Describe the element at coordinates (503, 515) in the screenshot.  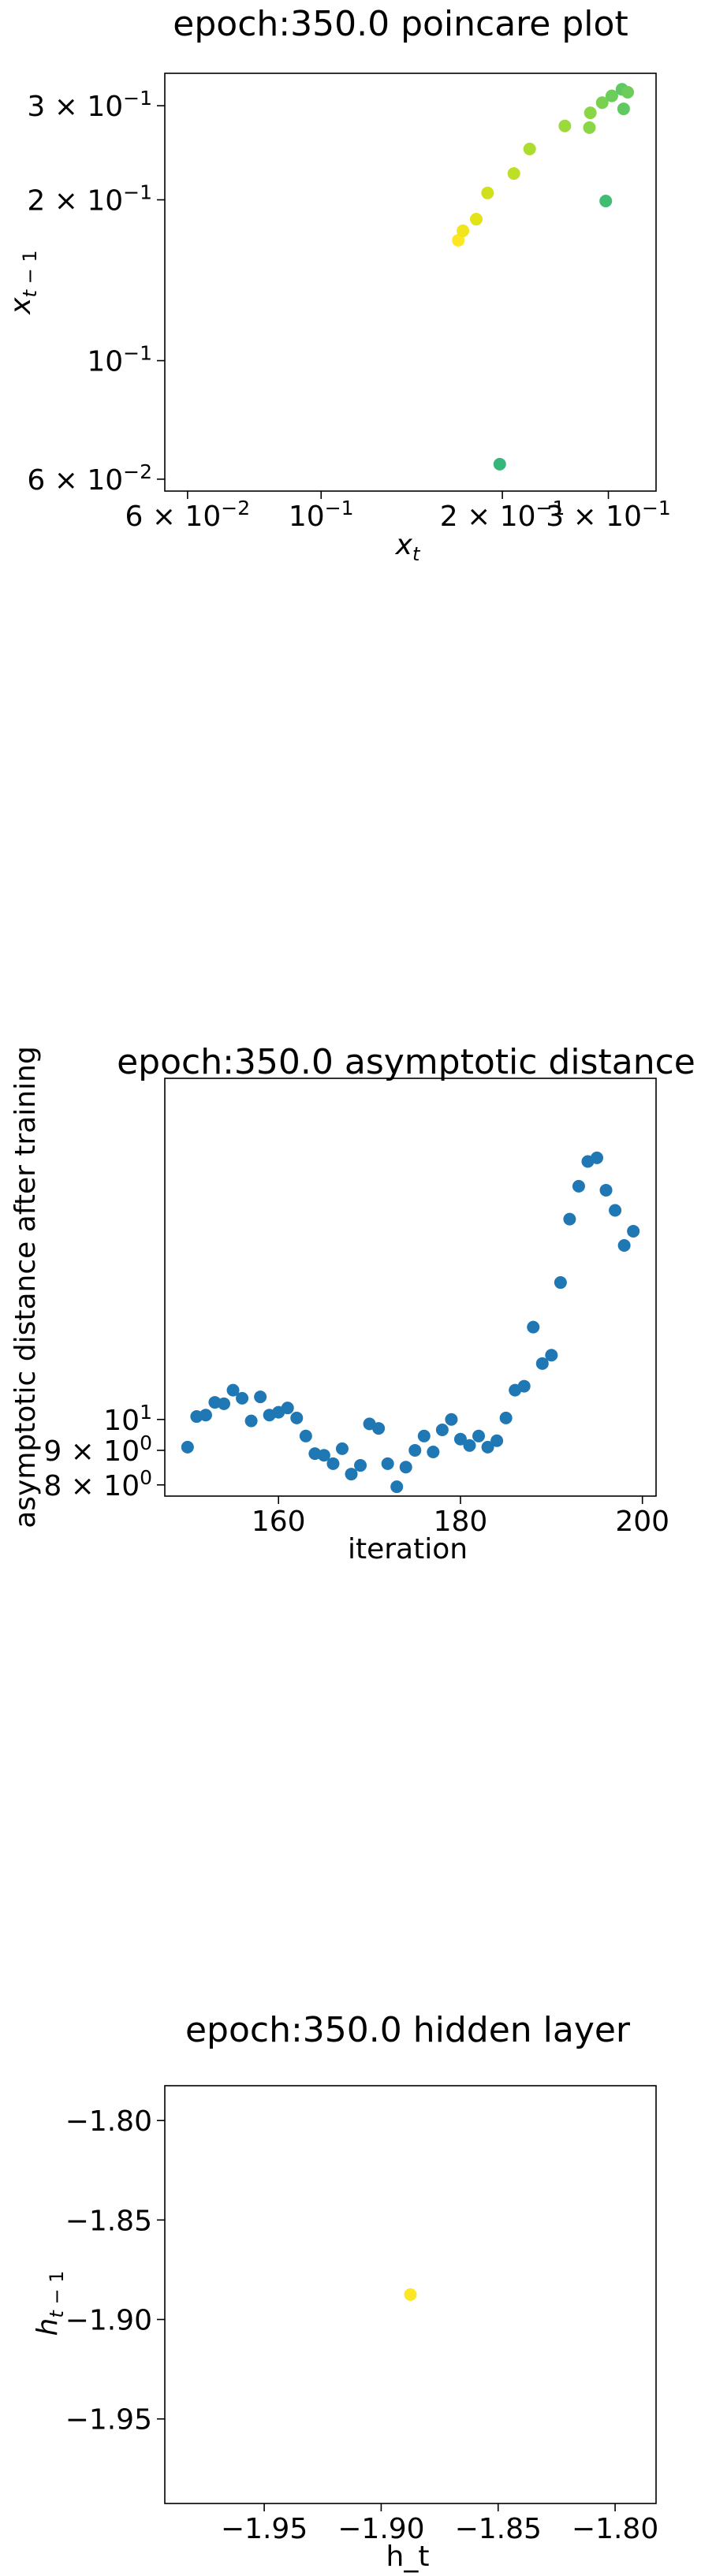
I see `poincare-x-tick-label: 2 × 10⁻¹` at that location.